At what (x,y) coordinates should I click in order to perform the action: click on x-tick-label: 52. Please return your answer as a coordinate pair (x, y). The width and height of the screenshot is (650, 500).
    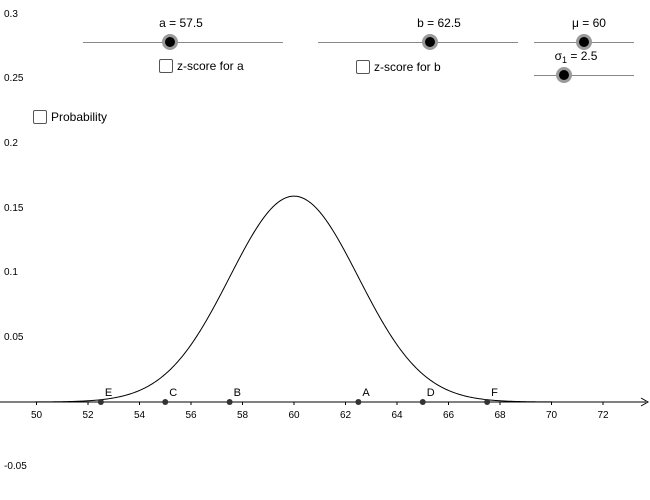
    Looking at the image, I should click on (88, 415).